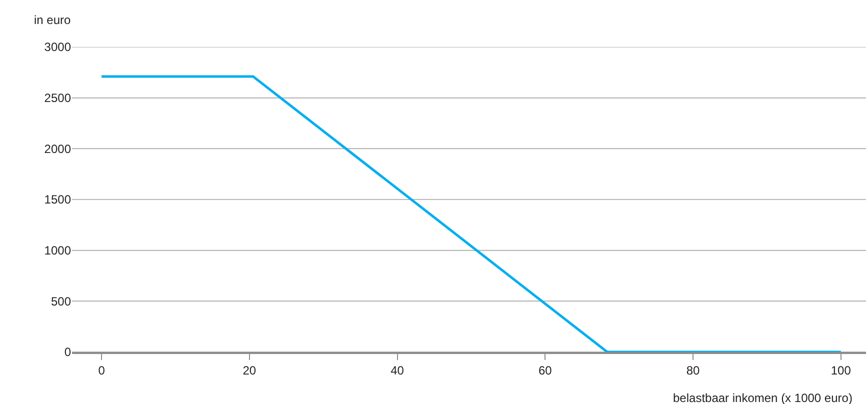  Describe the element at coordinates (68, 352) in the screenshot. I see `y-tick-label: 0` at that location.